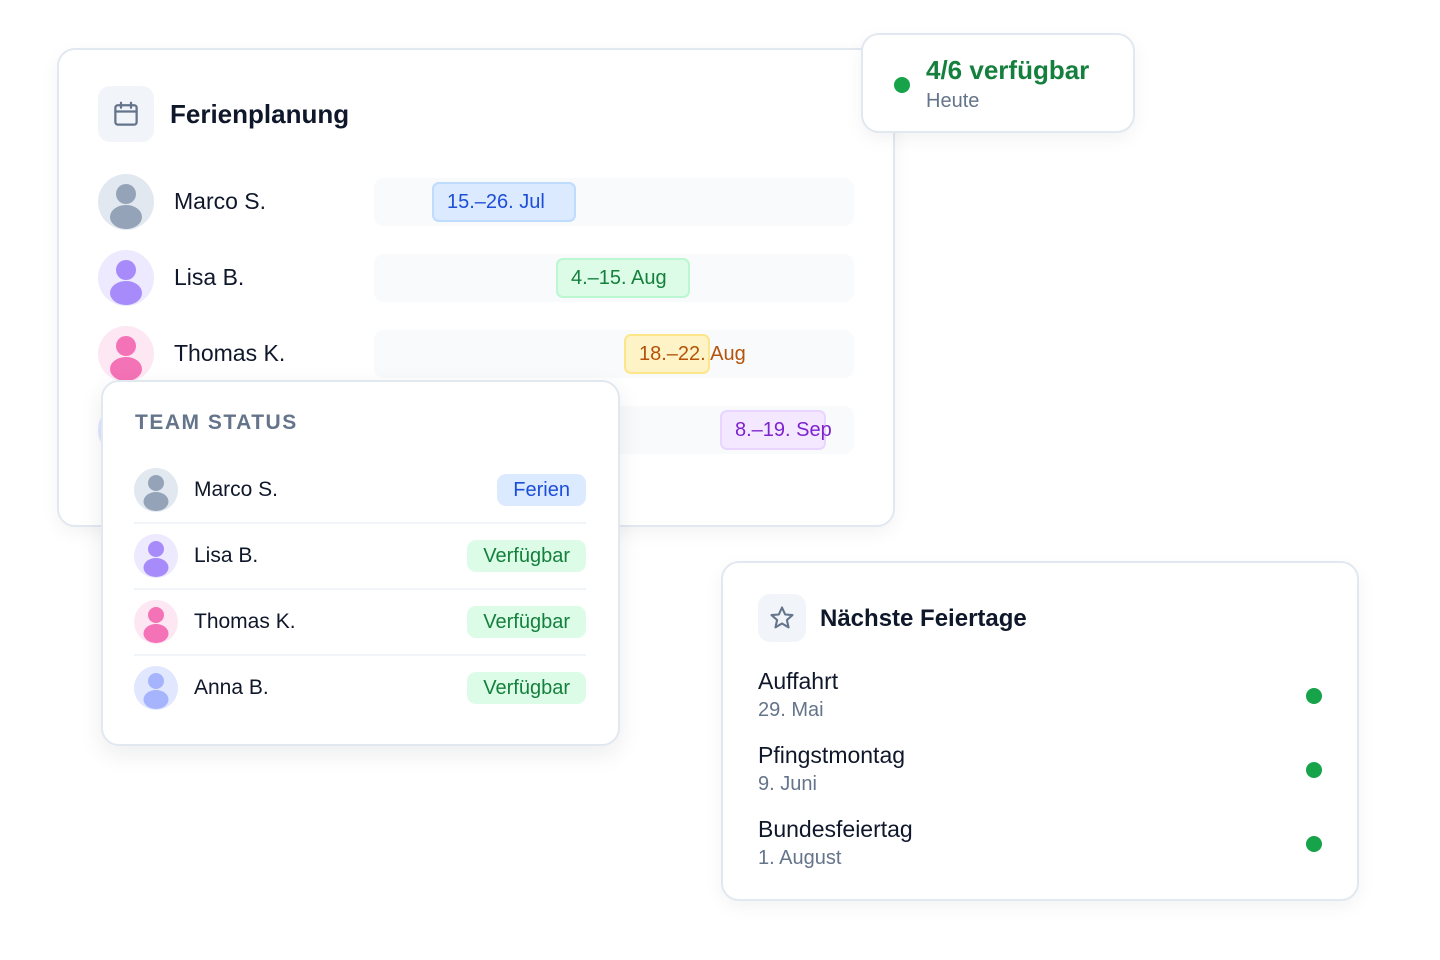  Describe the element at coordinates (902, 85) in the screenshot. I see `availability-dot` at that location.